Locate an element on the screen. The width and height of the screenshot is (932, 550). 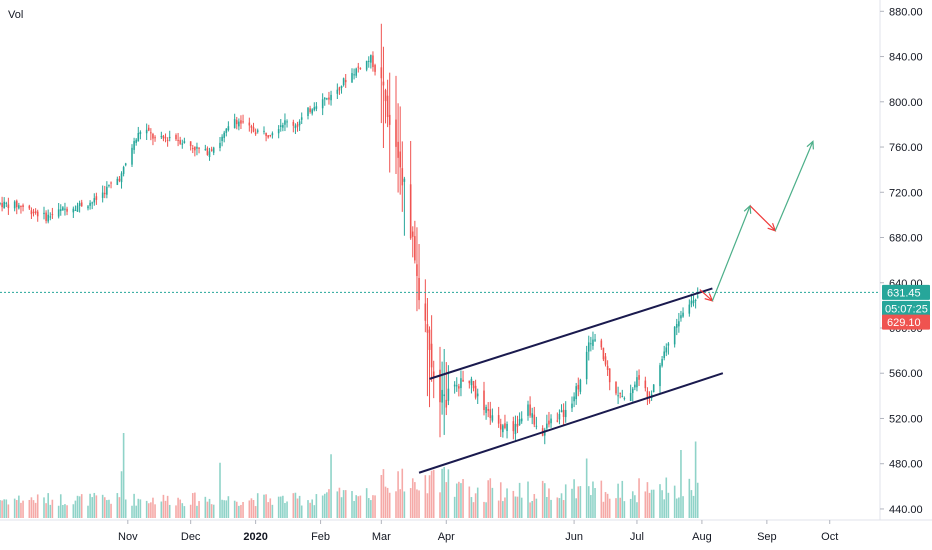
volume-indicator-label: Vol is located at coordinates (15, 15).